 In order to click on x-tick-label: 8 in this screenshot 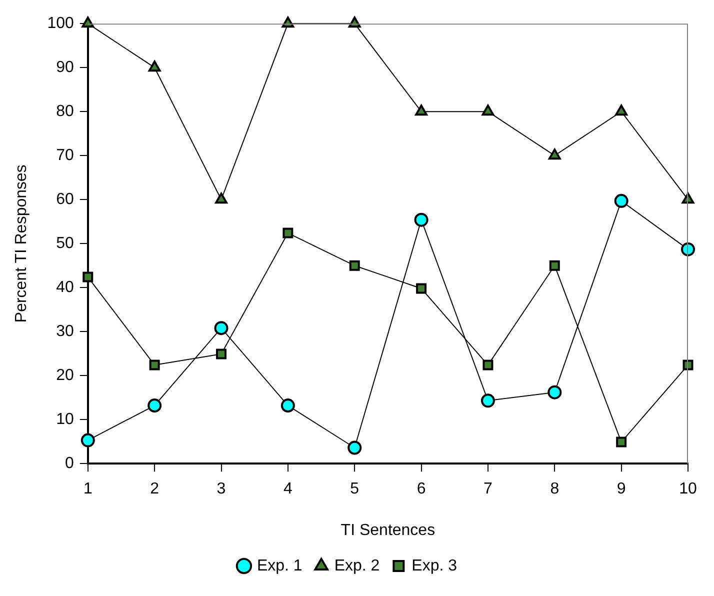, I will do `click(555, 489)`.